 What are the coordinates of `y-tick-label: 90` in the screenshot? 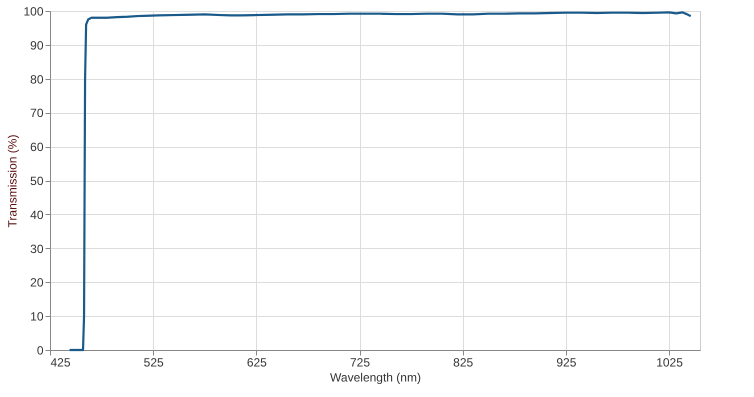 It's located at (37, 45).